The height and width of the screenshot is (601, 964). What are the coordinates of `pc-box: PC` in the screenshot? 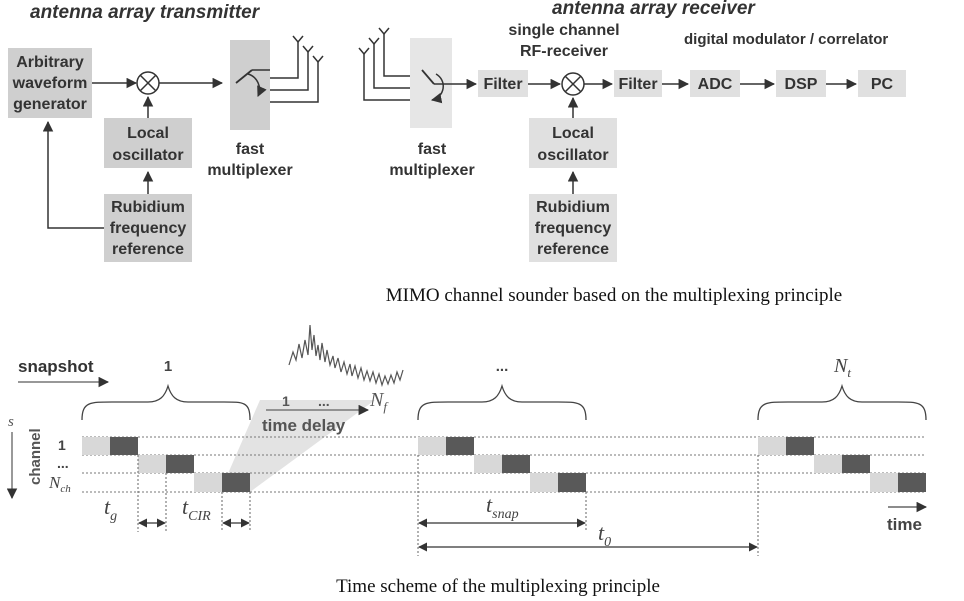 It's located at (882, 83).